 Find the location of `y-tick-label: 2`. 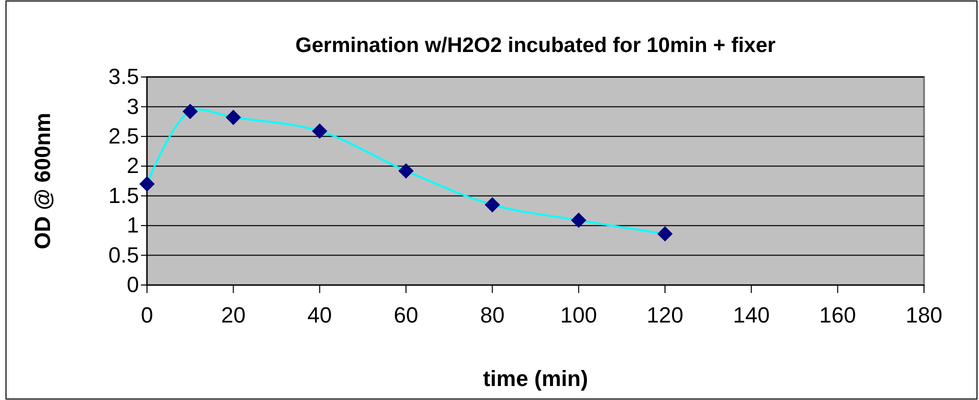

y-tick-label: 2 is located at coordinates (132, 165).